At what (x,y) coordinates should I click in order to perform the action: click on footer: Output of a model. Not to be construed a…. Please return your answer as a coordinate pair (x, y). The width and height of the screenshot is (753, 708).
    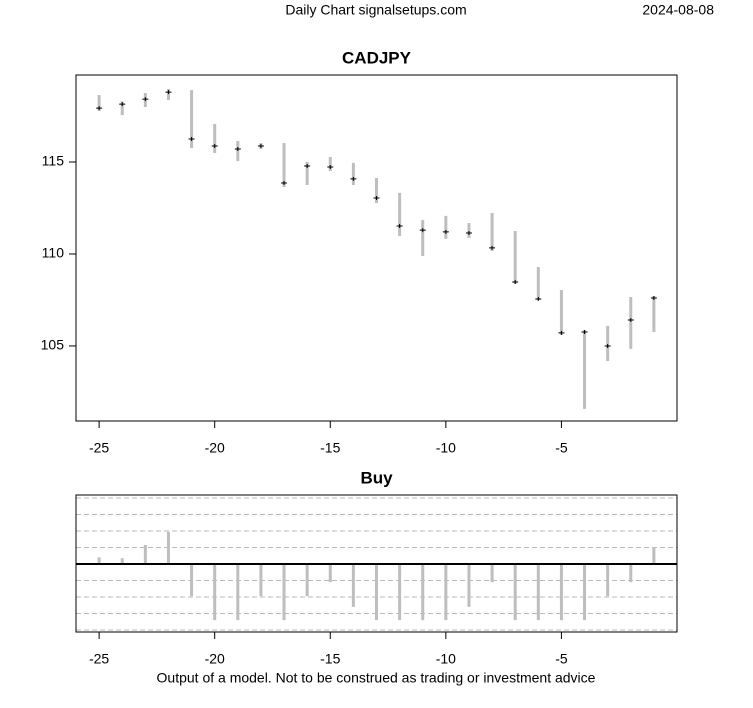
    Looking at the image, I should click on (376, 678).